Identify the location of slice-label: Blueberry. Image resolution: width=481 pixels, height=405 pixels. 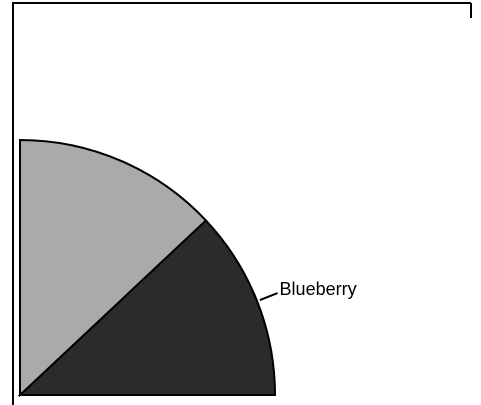
(318, 289).